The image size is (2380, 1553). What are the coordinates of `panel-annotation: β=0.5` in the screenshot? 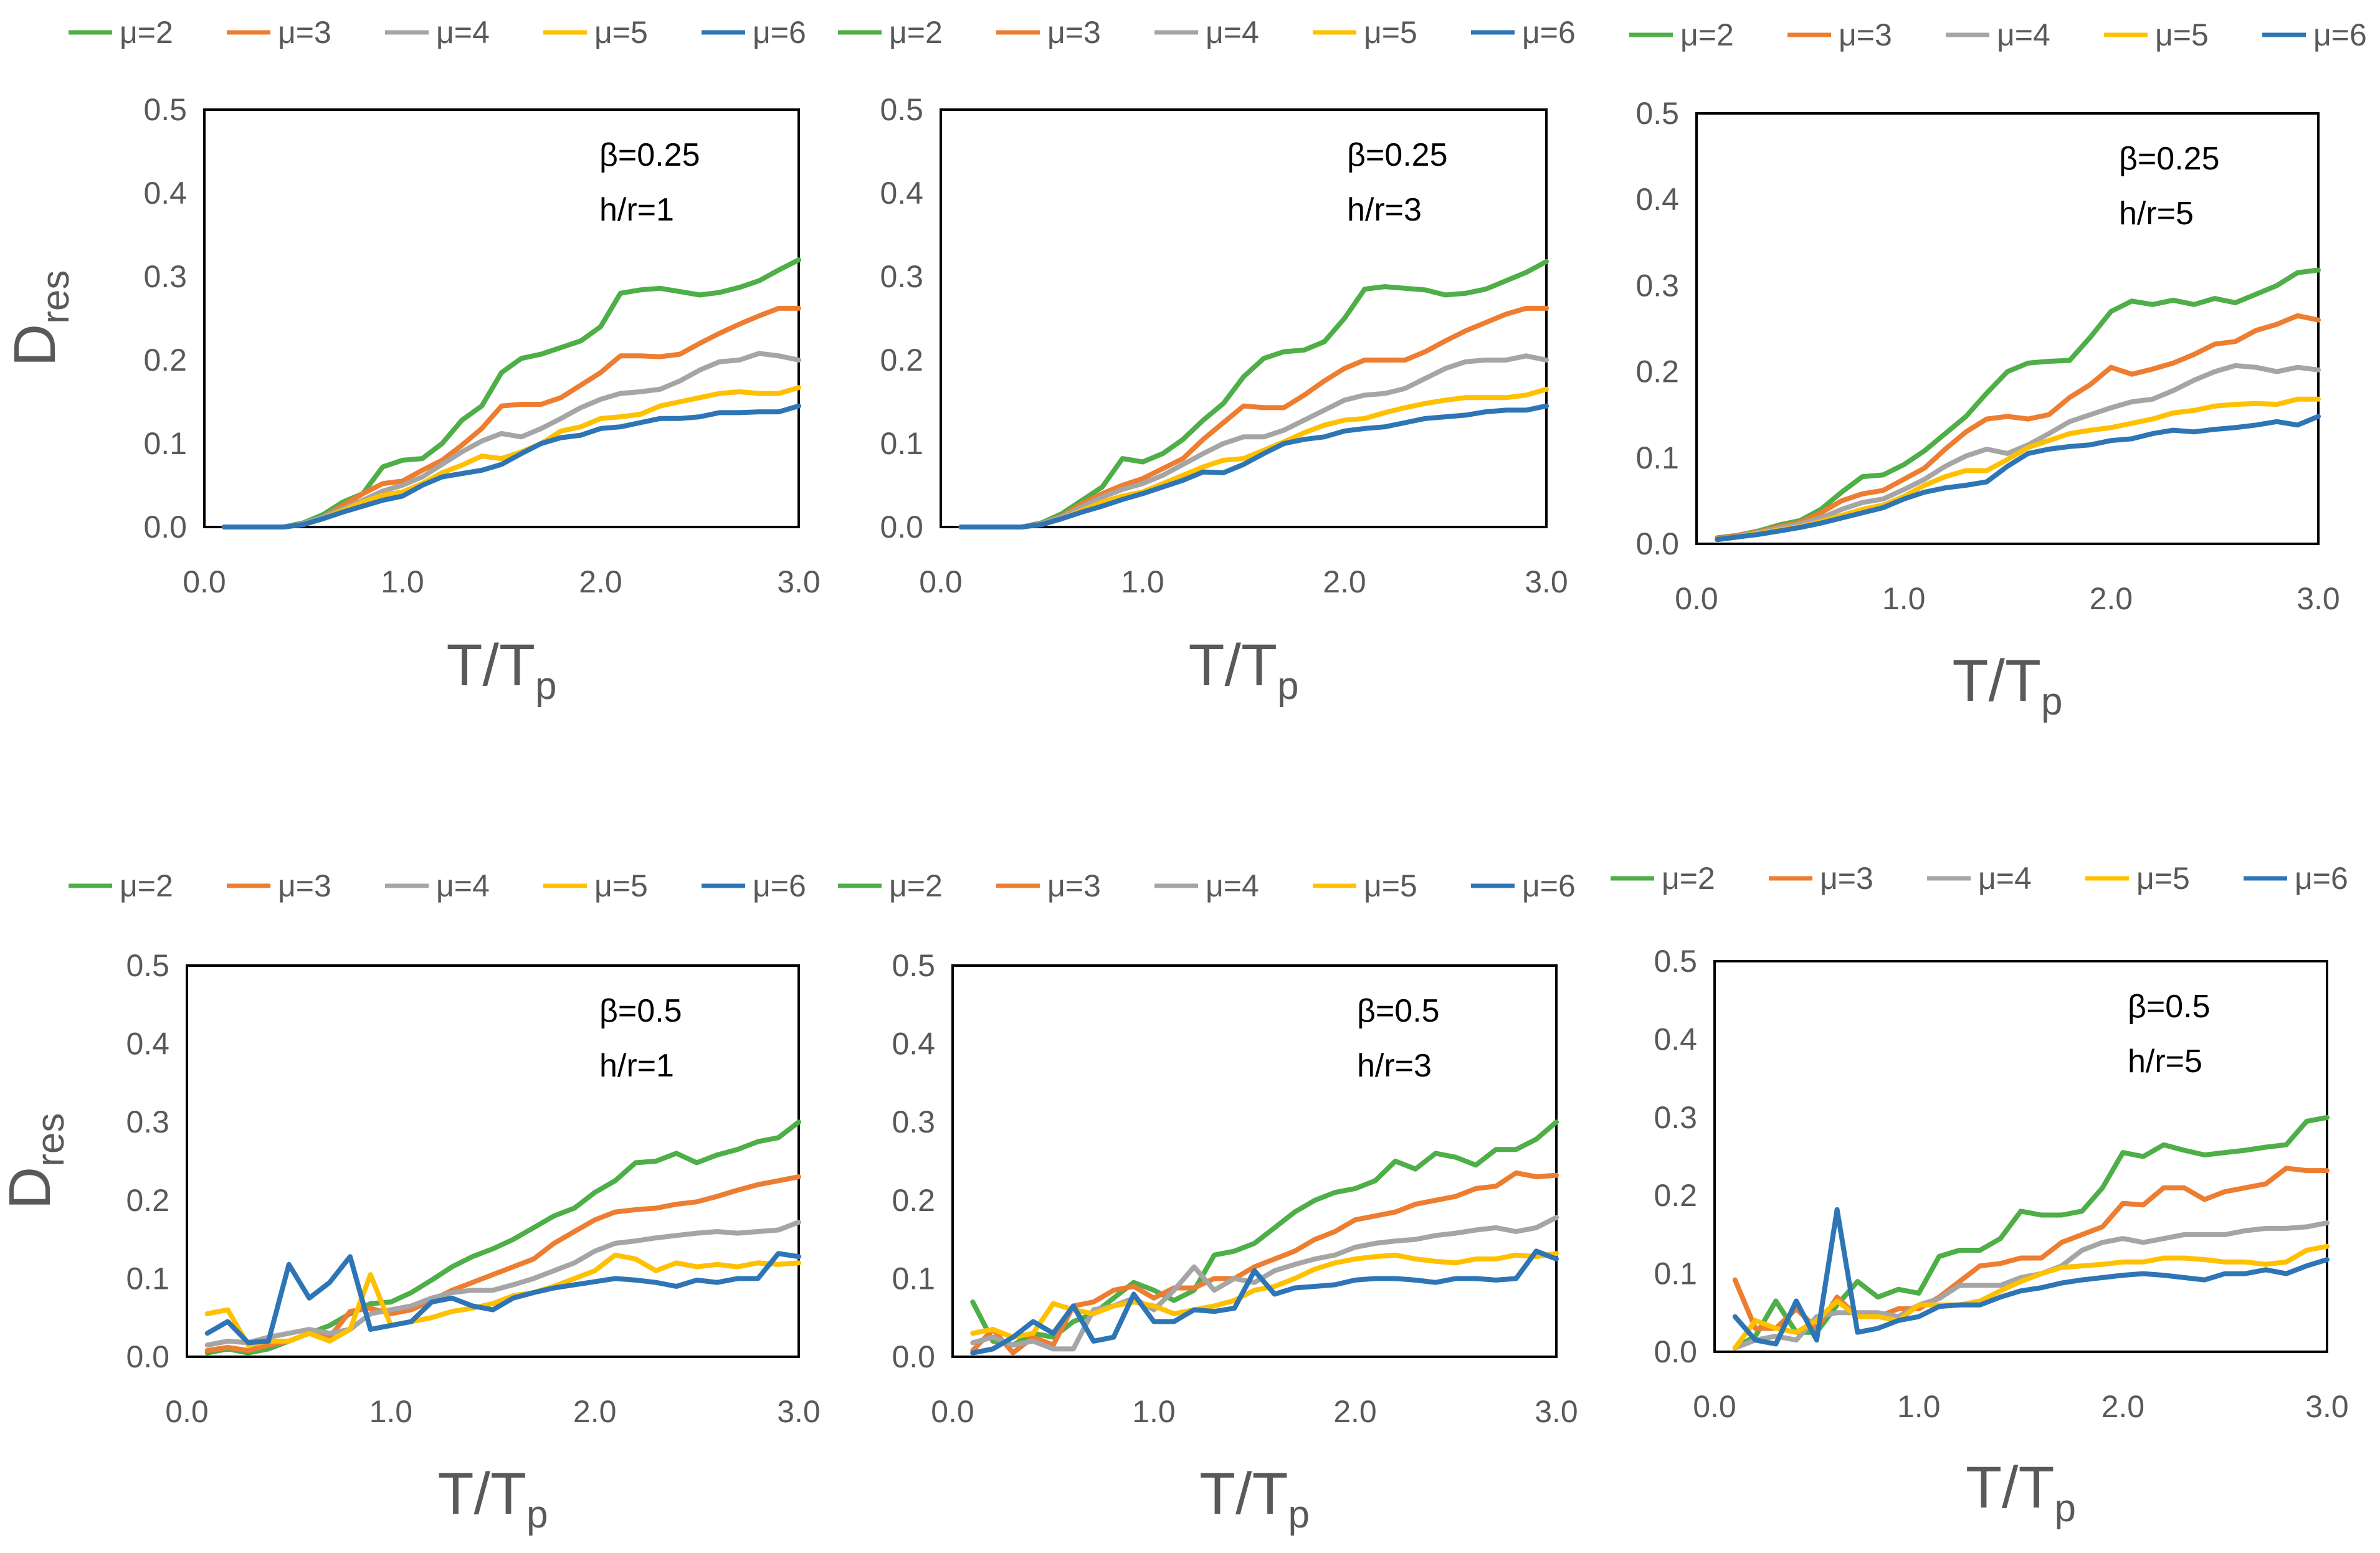 It's located at (1398, 1011).